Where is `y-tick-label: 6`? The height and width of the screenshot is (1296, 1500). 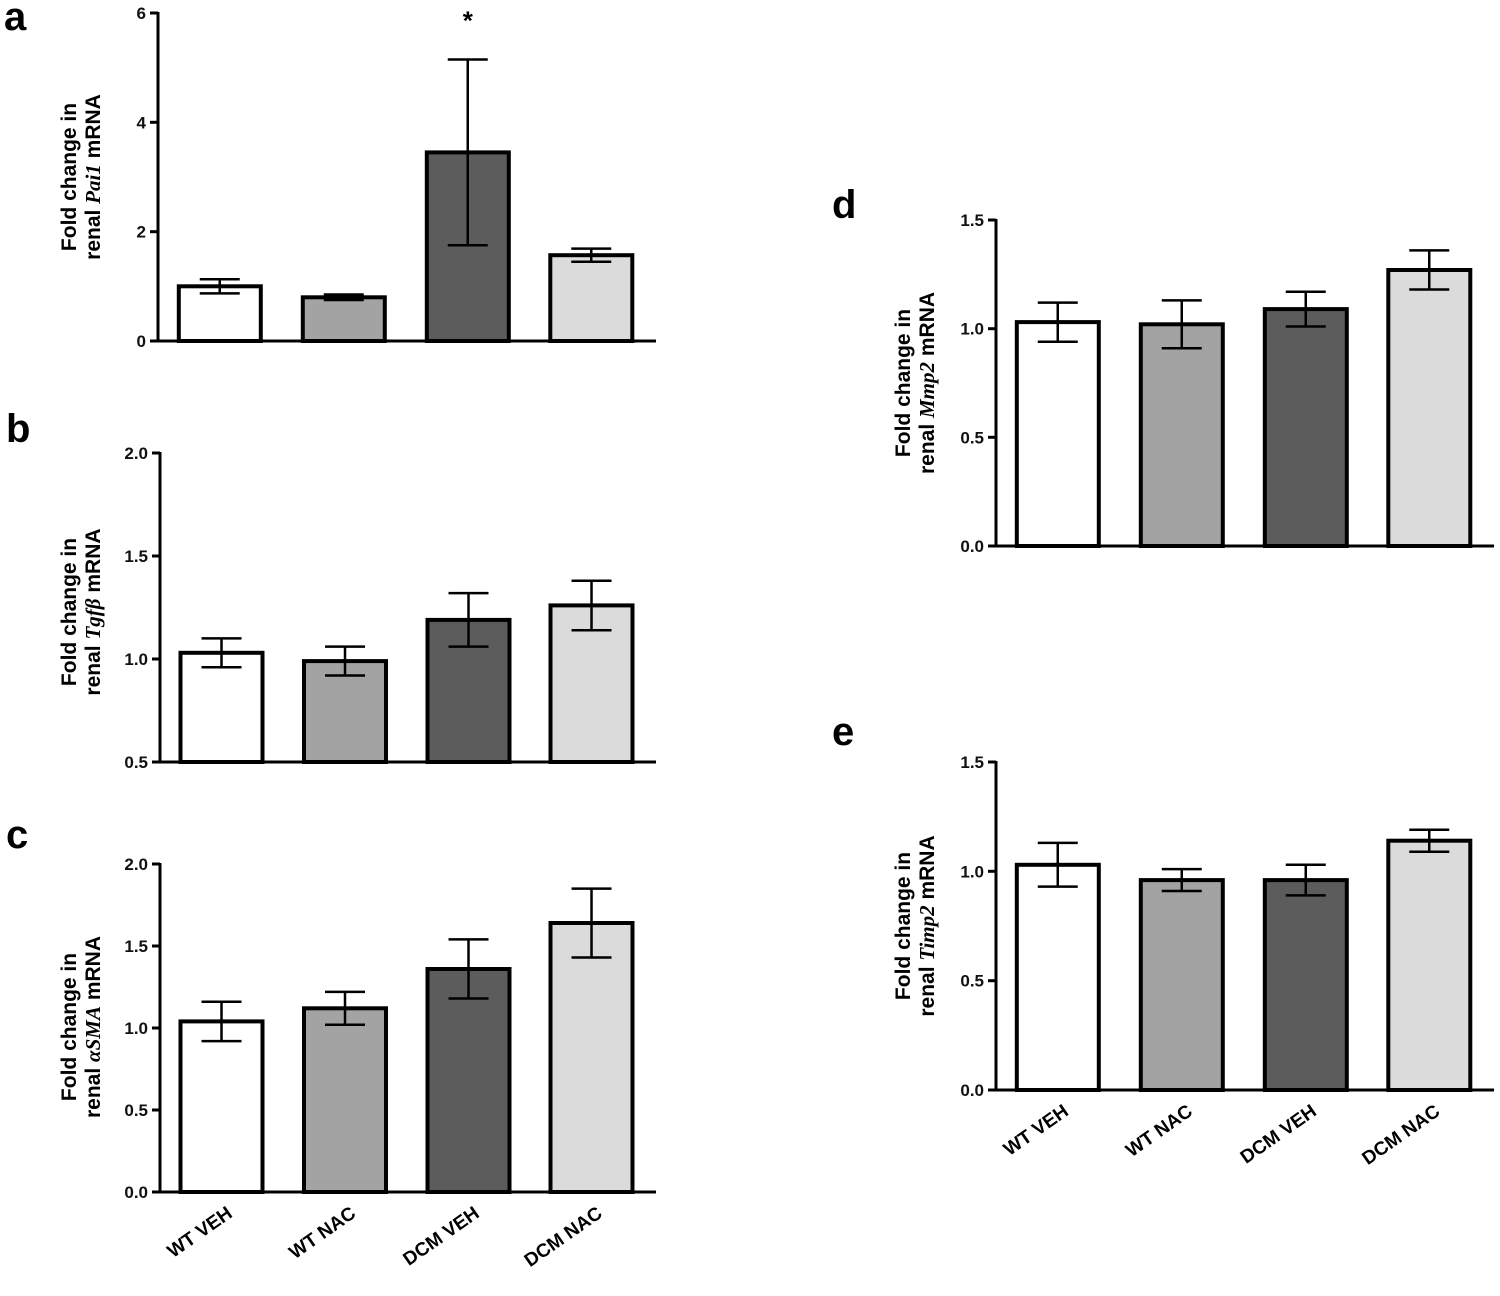
y-tick-label: 6 is located at coordinates (141, 13).